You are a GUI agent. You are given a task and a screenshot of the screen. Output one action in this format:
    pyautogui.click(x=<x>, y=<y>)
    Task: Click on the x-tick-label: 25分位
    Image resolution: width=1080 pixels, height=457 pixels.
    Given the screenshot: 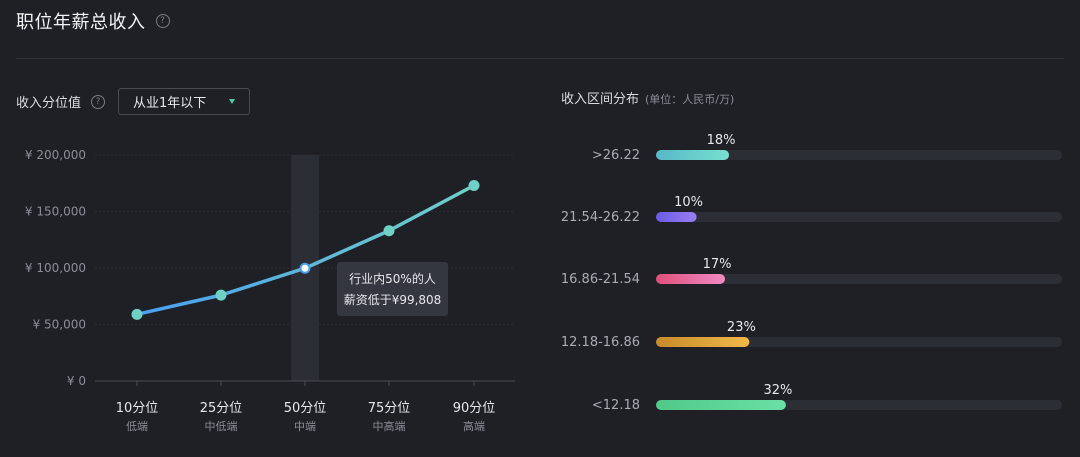 What is the action you would take?
    pyautogui.click(x=221, y=408)
    